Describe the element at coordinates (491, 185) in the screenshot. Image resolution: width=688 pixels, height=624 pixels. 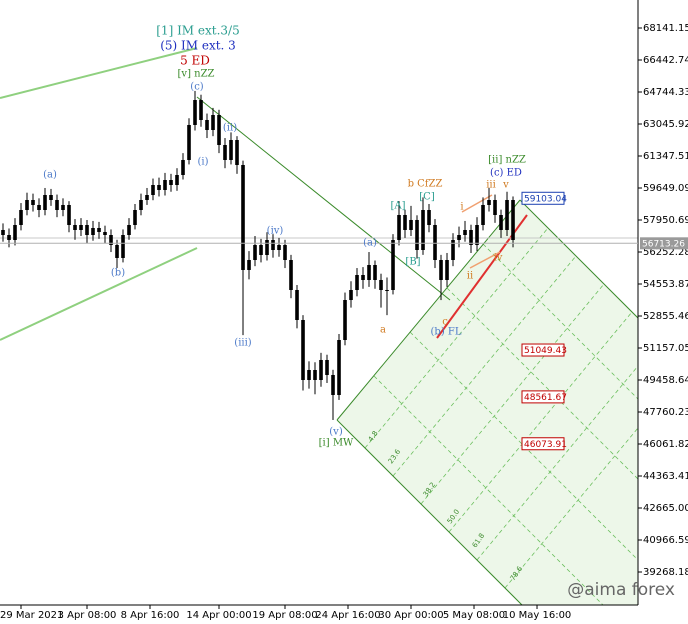
I see `wave-label: iii` at that location.